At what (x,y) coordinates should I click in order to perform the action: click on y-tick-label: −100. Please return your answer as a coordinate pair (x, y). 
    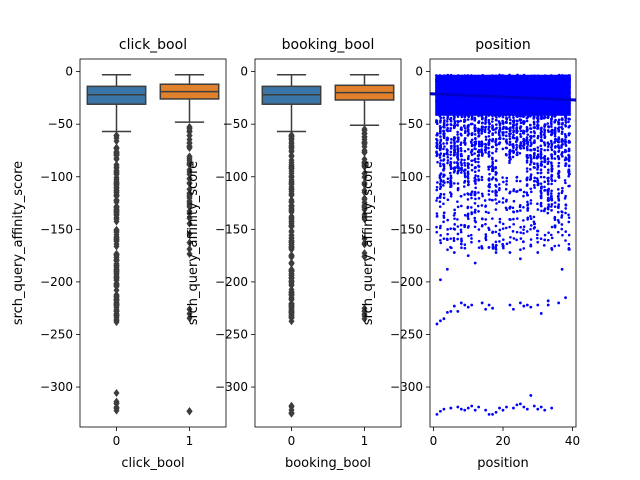
    Looking at the image, I should click on (406, 177).